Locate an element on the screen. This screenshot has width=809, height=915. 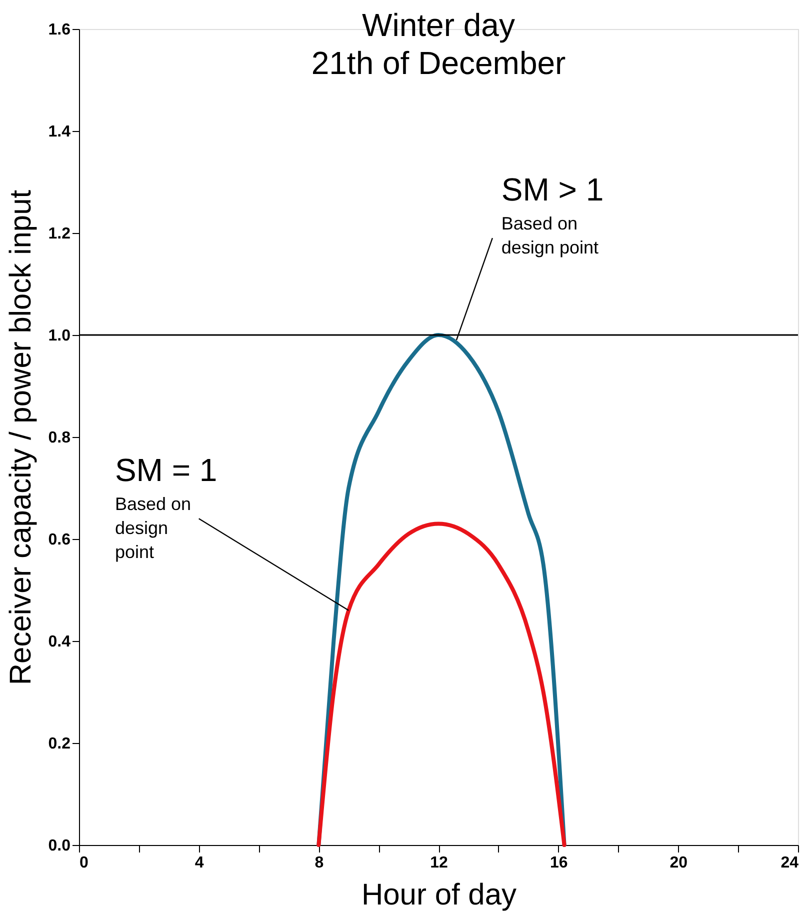
x-tick-label: 16 is located at coordinates (559, 863).